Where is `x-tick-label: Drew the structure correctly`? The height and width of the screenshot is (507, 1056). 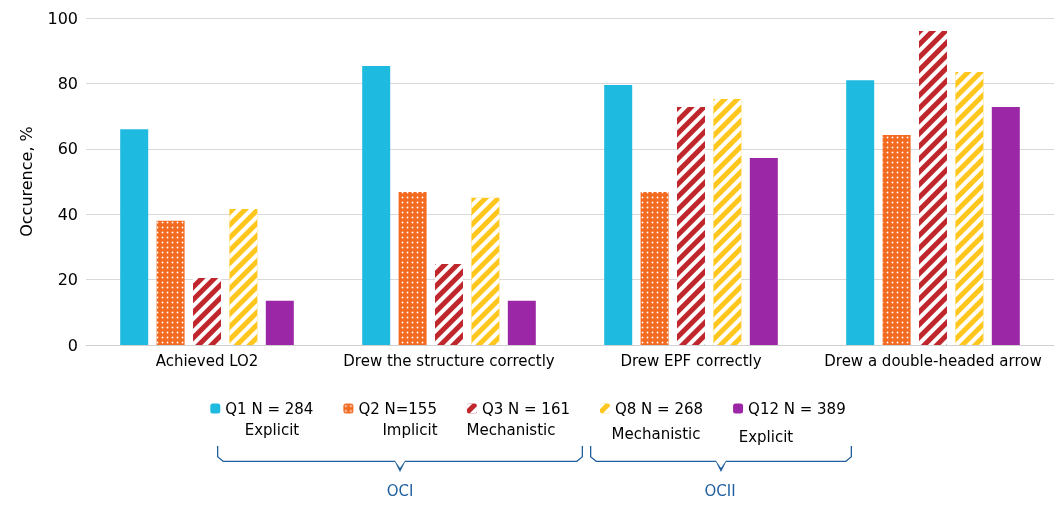 x-tick-label: Drew the structure correctly is located at coordinates (449, 360).